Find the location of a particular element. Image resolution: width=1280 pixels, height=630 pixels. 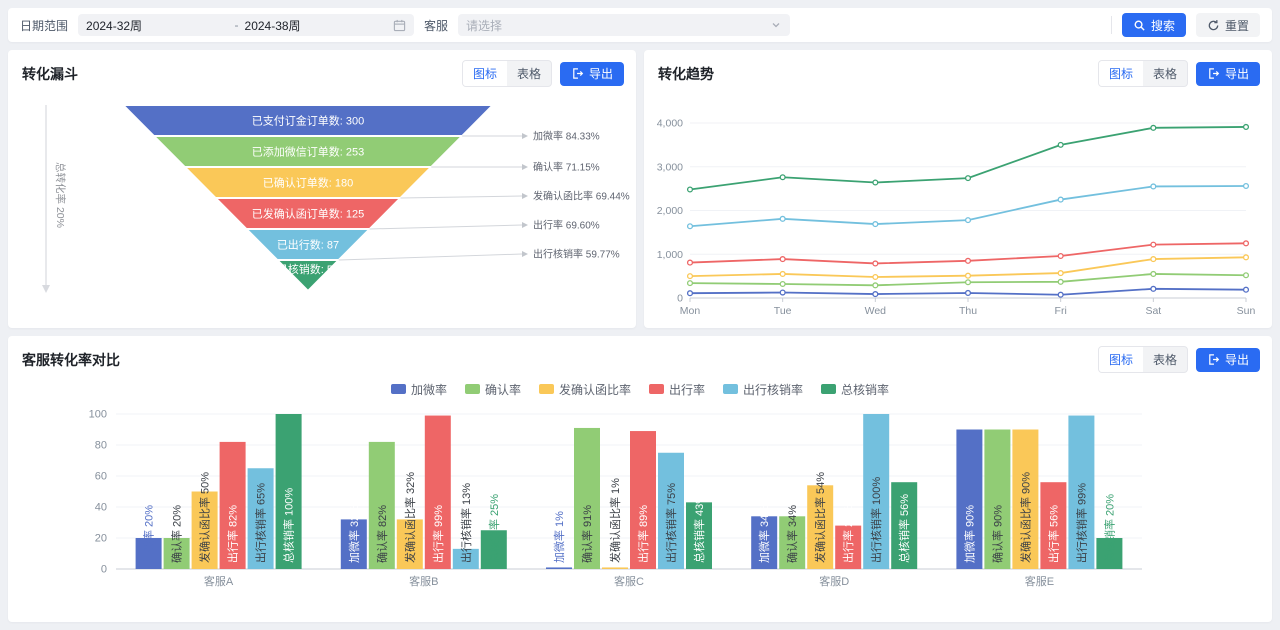

date-end-value: 2024-38周 is located at coordinates (272, 25).